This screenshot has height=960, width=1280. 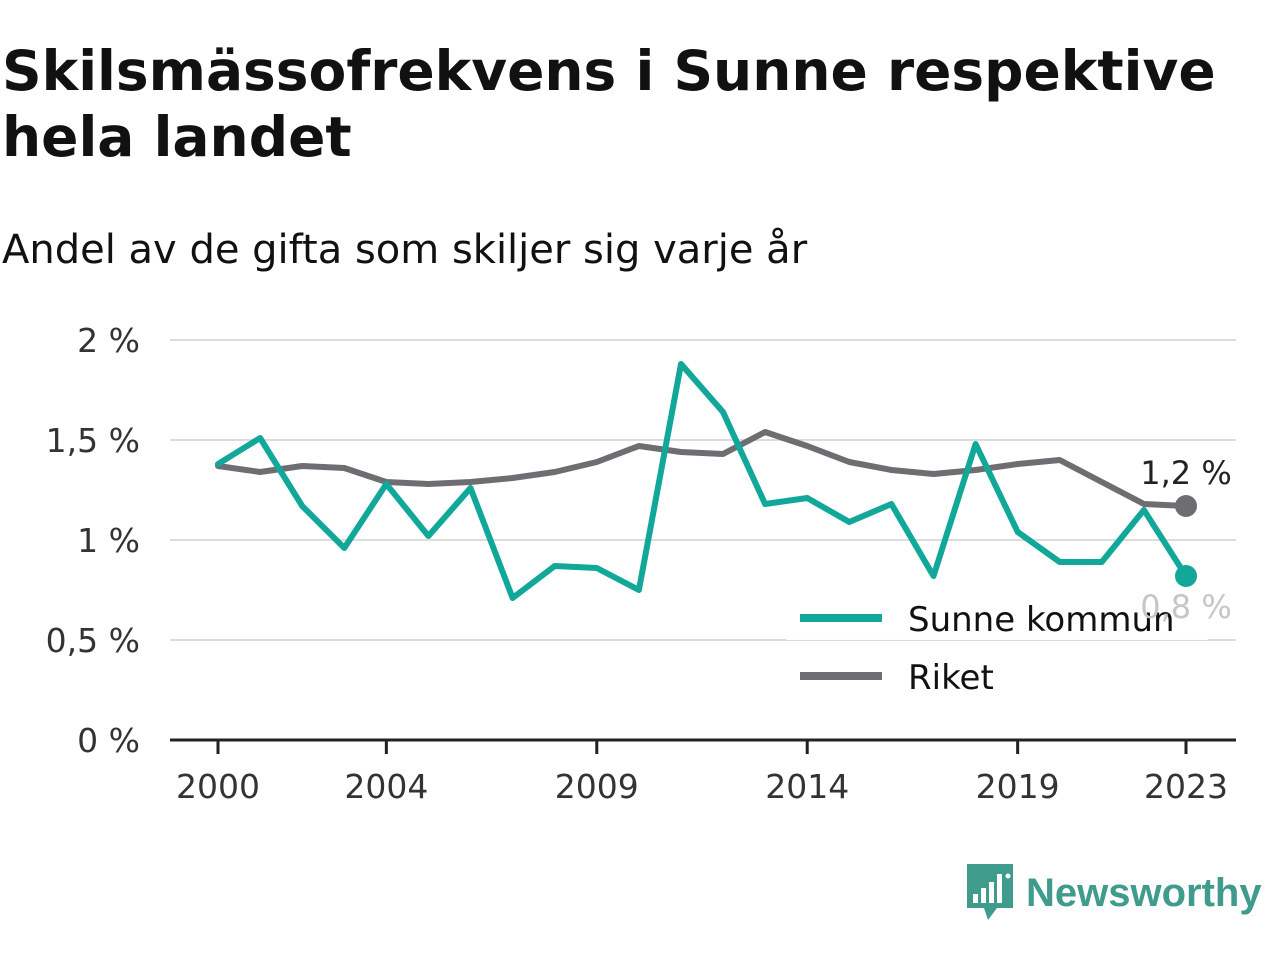 I want to click on x-tick-label: 2009, so click(x=597, y=786).